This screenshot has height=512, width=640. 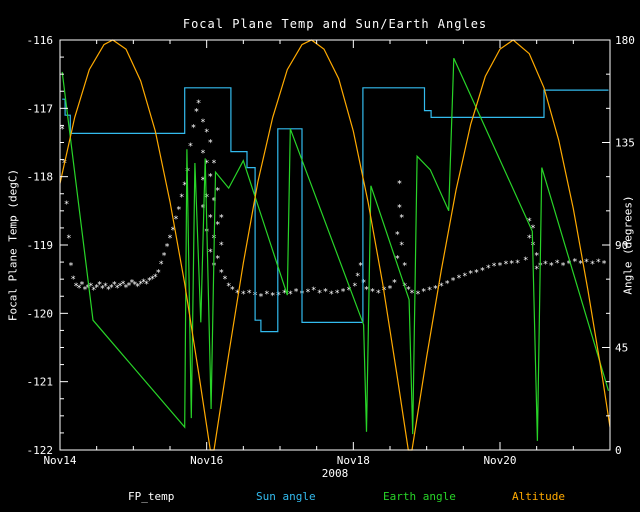 I want to click on svg-text: -116, so click(x=40, y=40).